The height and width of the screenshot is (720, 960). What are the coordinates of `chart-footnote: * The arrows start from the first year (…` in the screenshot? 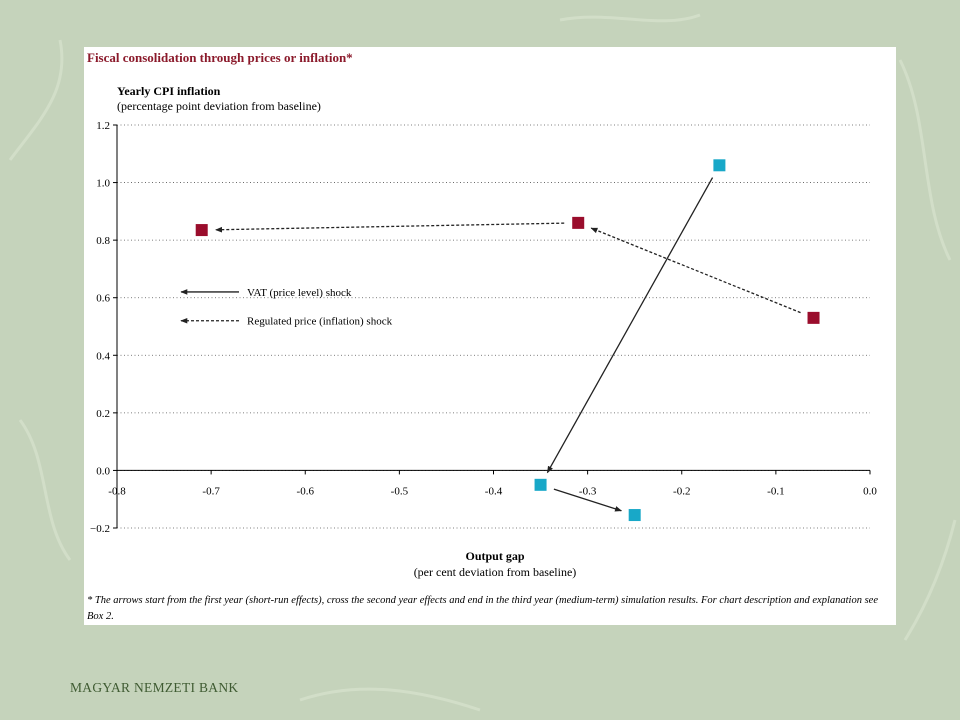 It's located at (482, 608).